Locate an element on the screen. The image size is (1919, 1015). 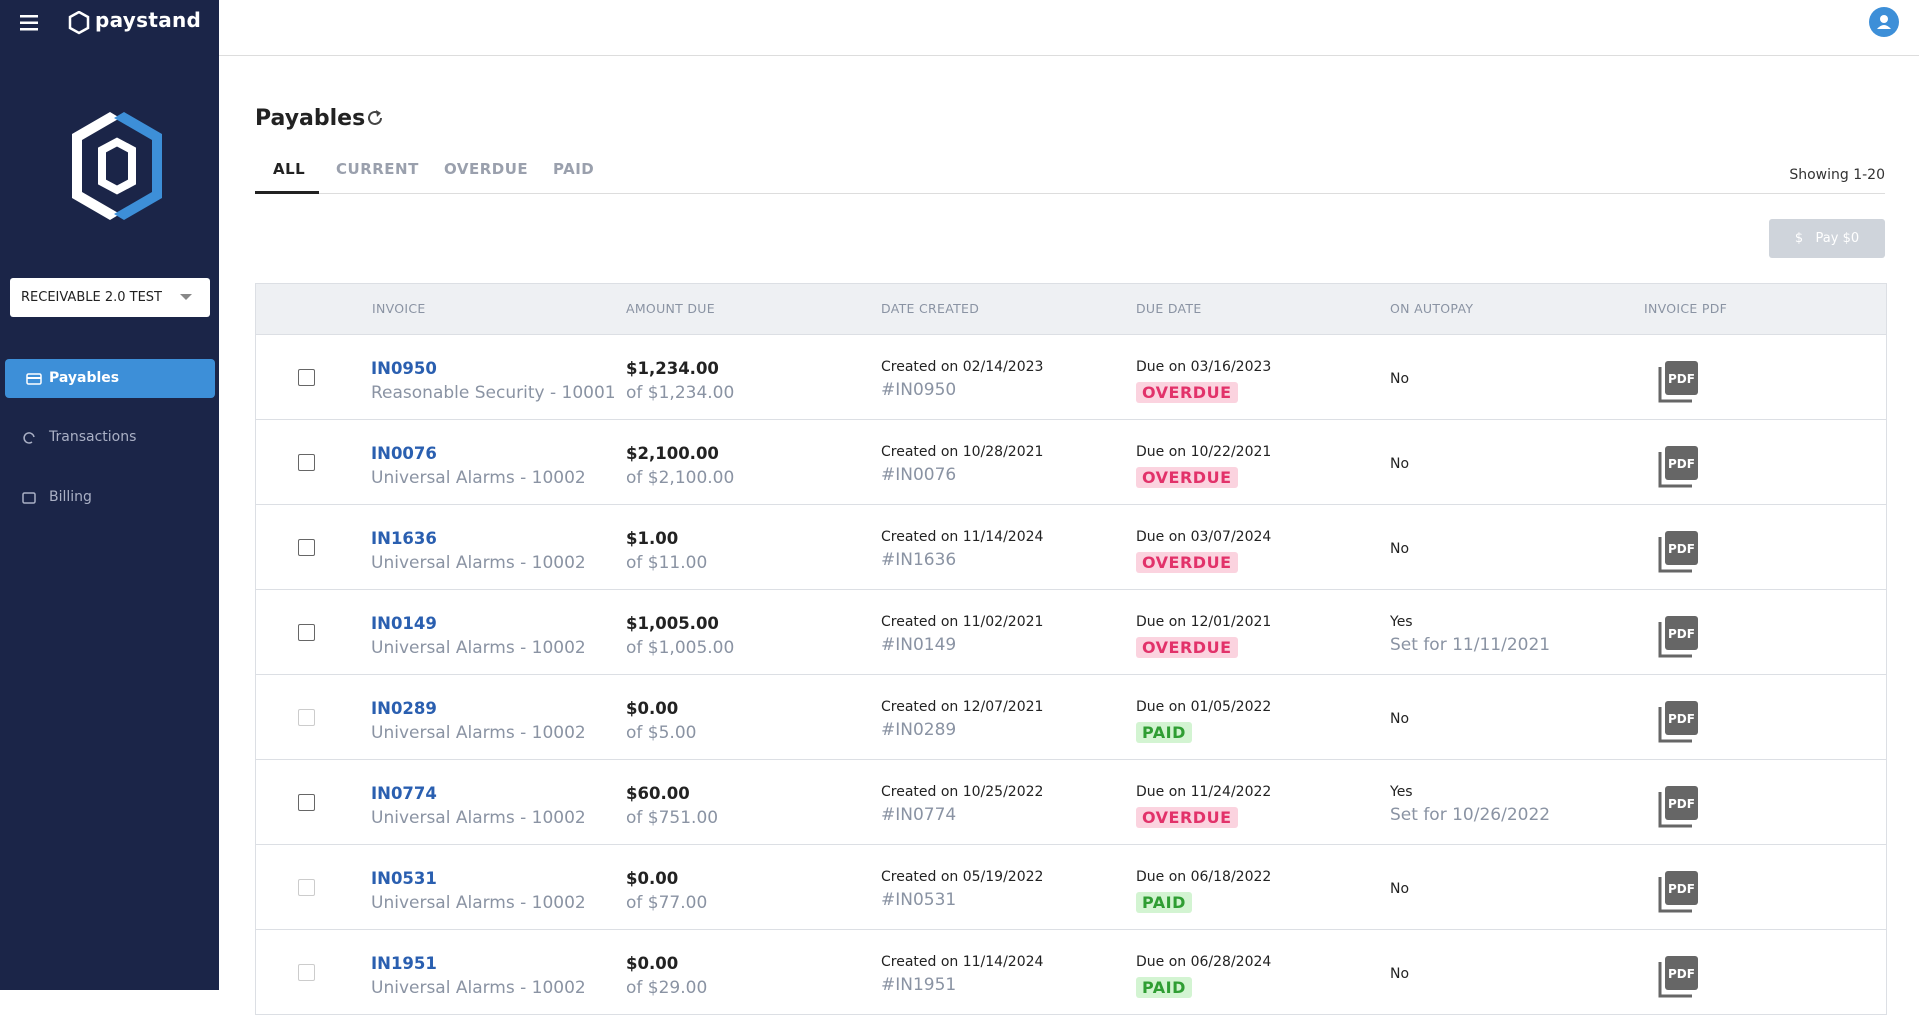
amount-due: $60.00 is located at coordinates (658, 793).